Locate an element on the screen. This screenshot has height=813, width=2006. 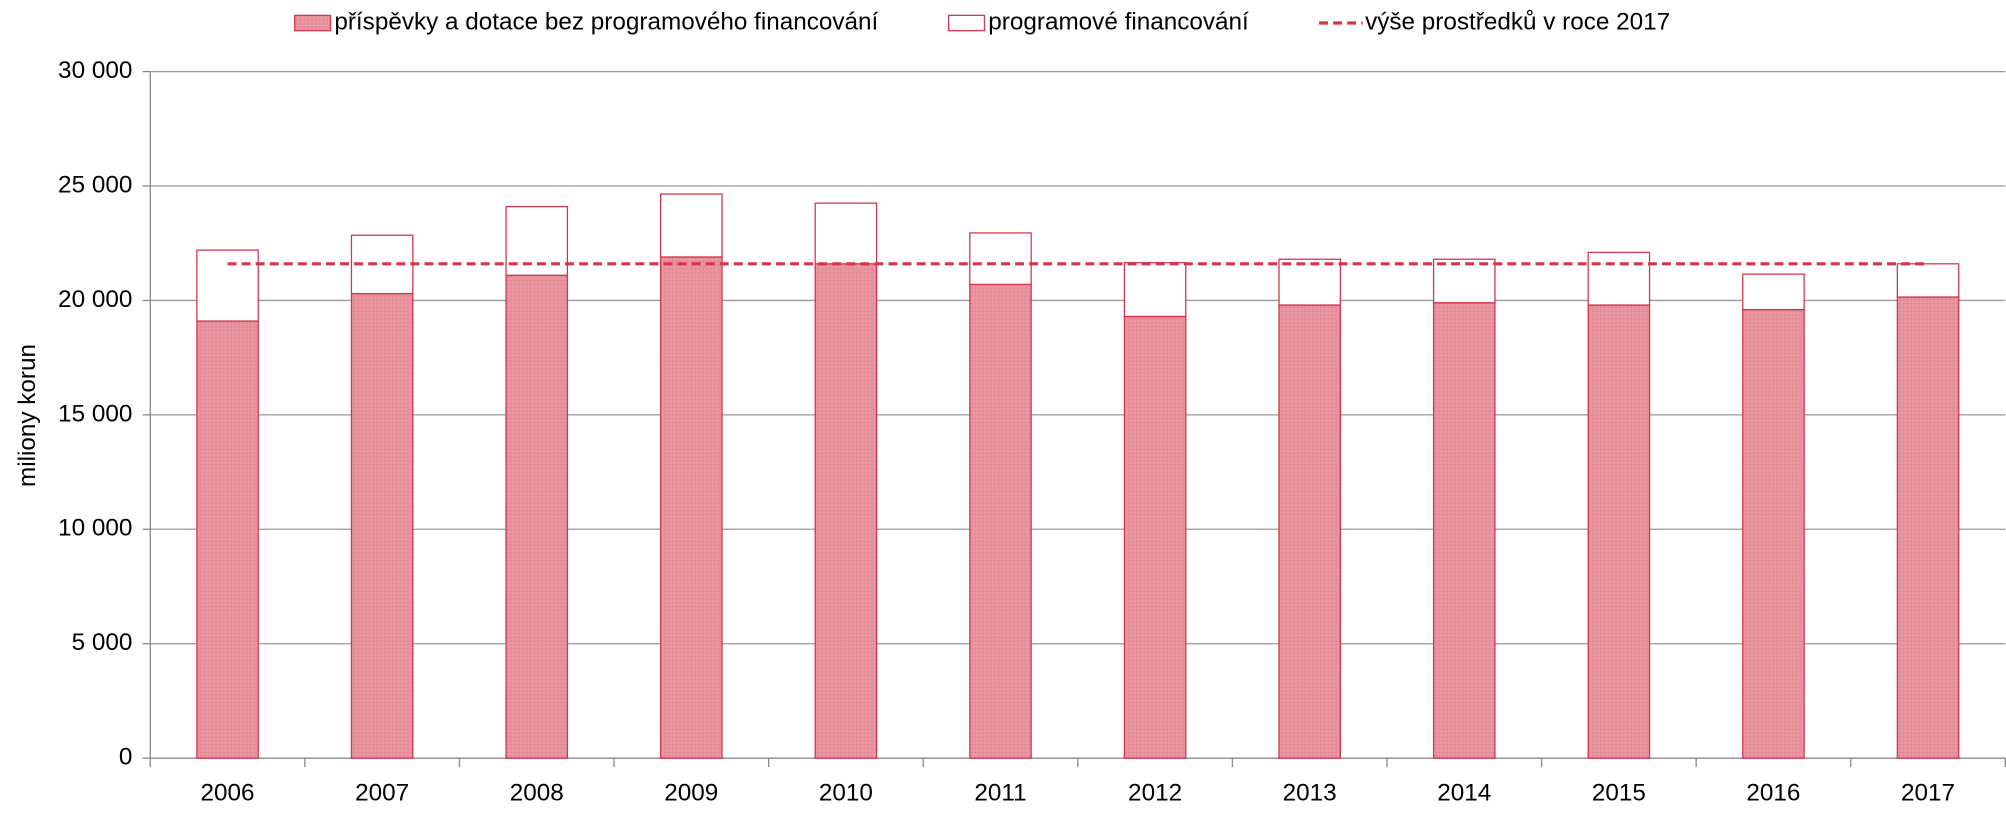
x-tick-label: 2014 is located at coordinates (1464, 792).